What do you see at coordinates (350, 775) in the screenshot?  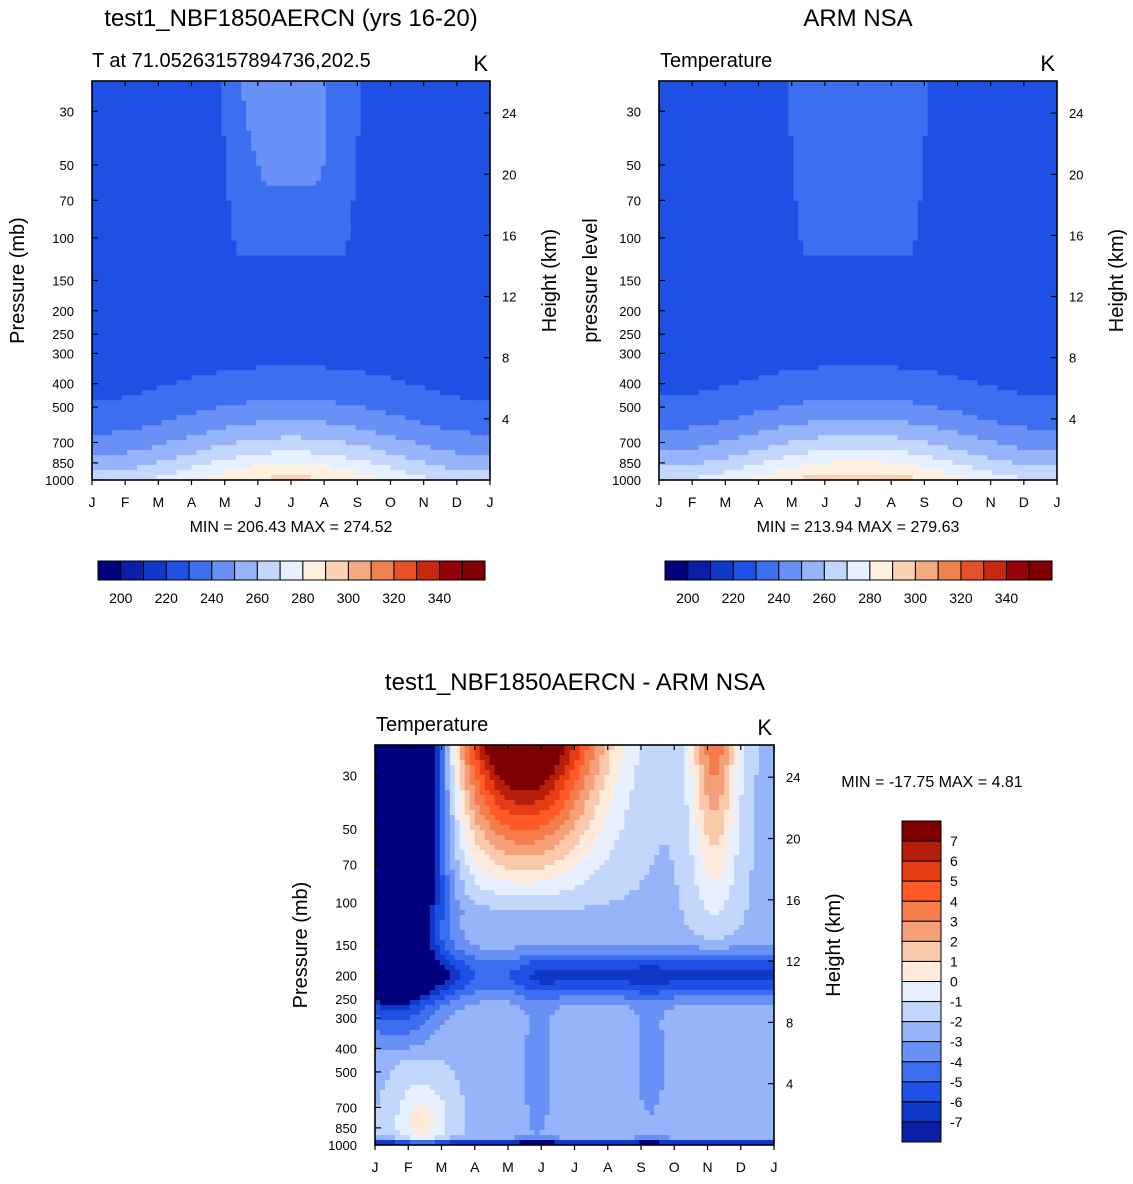 I see `y-tick-label: 30` at bounding box center [350, 775].